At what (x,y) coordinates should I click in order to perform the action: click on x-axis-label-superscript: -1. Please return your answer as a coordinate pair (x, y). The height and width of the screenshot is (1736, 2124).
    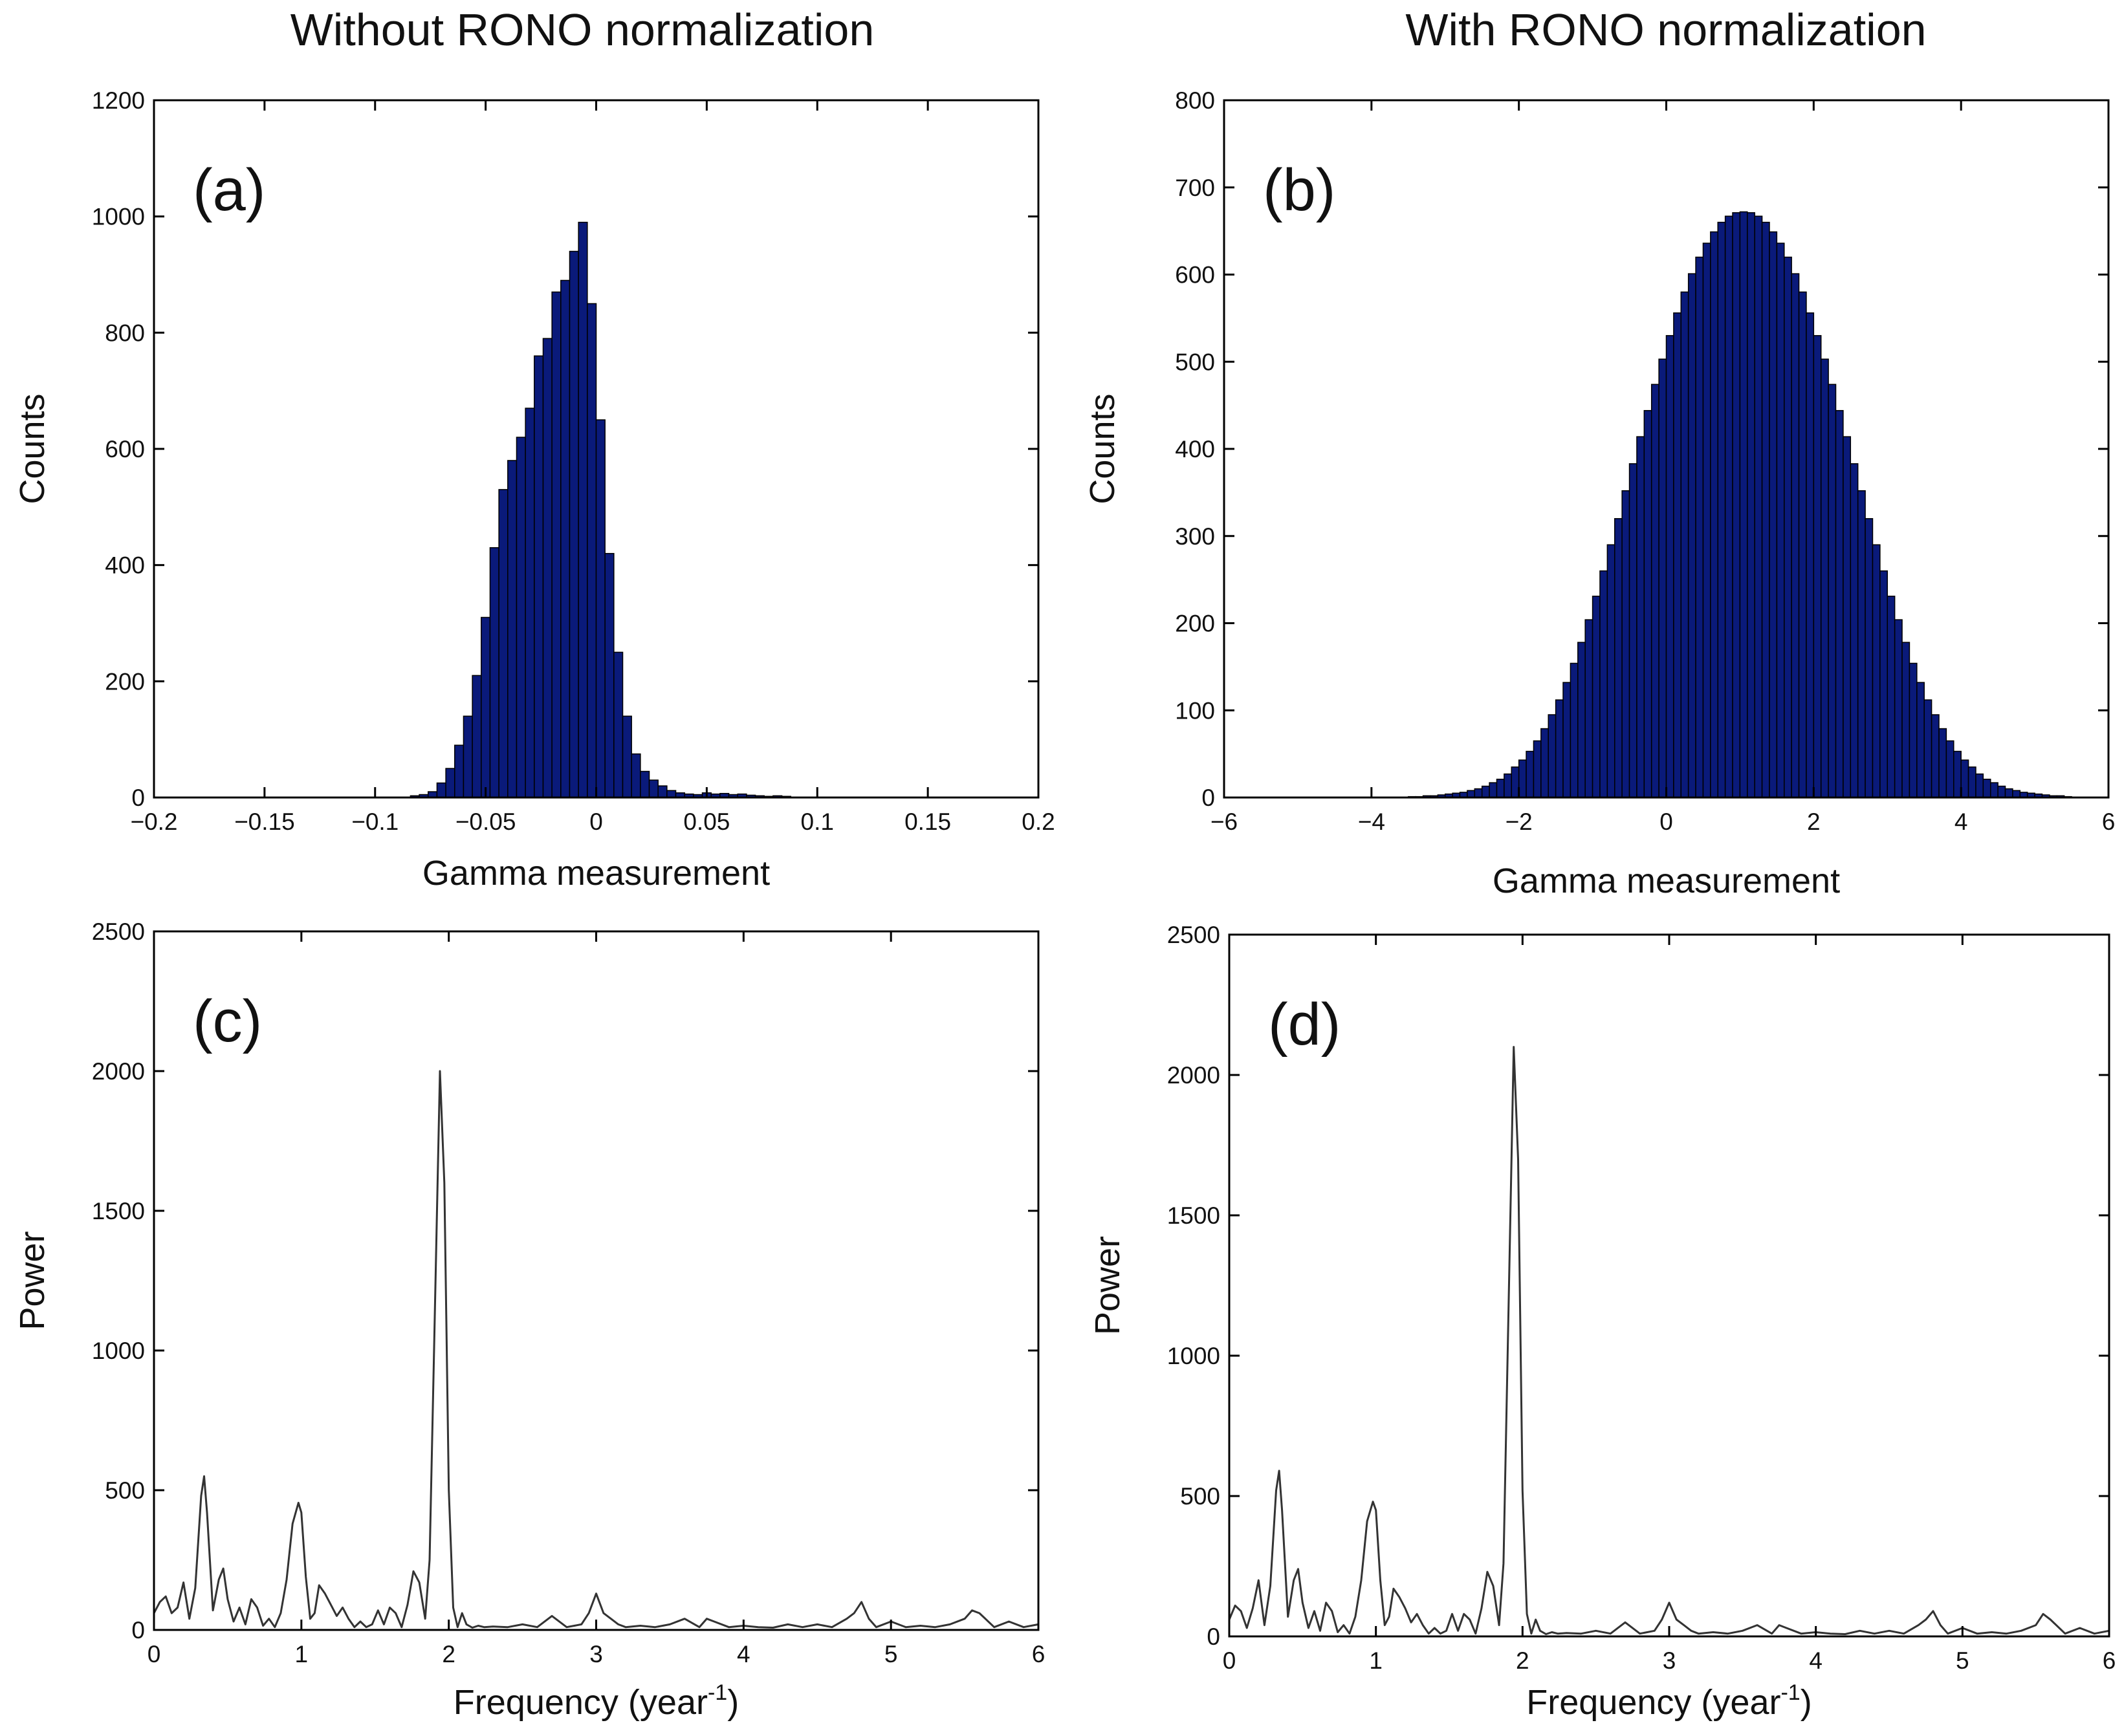
    Looking at the image, I should click on (1790, 1693).